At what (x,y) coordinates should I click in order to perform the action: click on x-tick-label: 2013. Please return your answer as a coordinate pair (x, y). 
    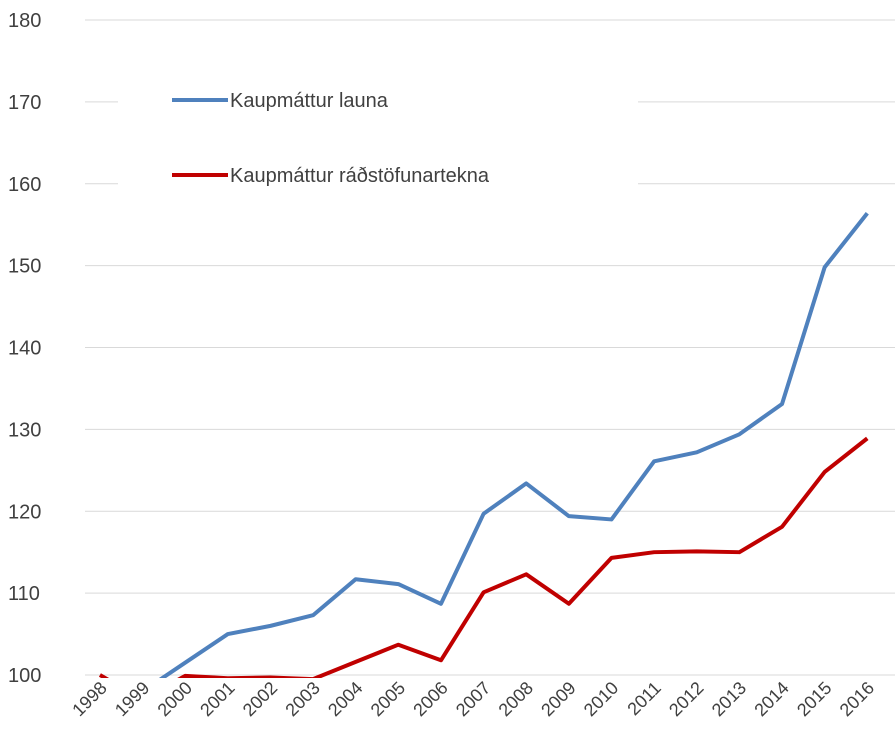
    Looking at the image, I should click on (729, 699).